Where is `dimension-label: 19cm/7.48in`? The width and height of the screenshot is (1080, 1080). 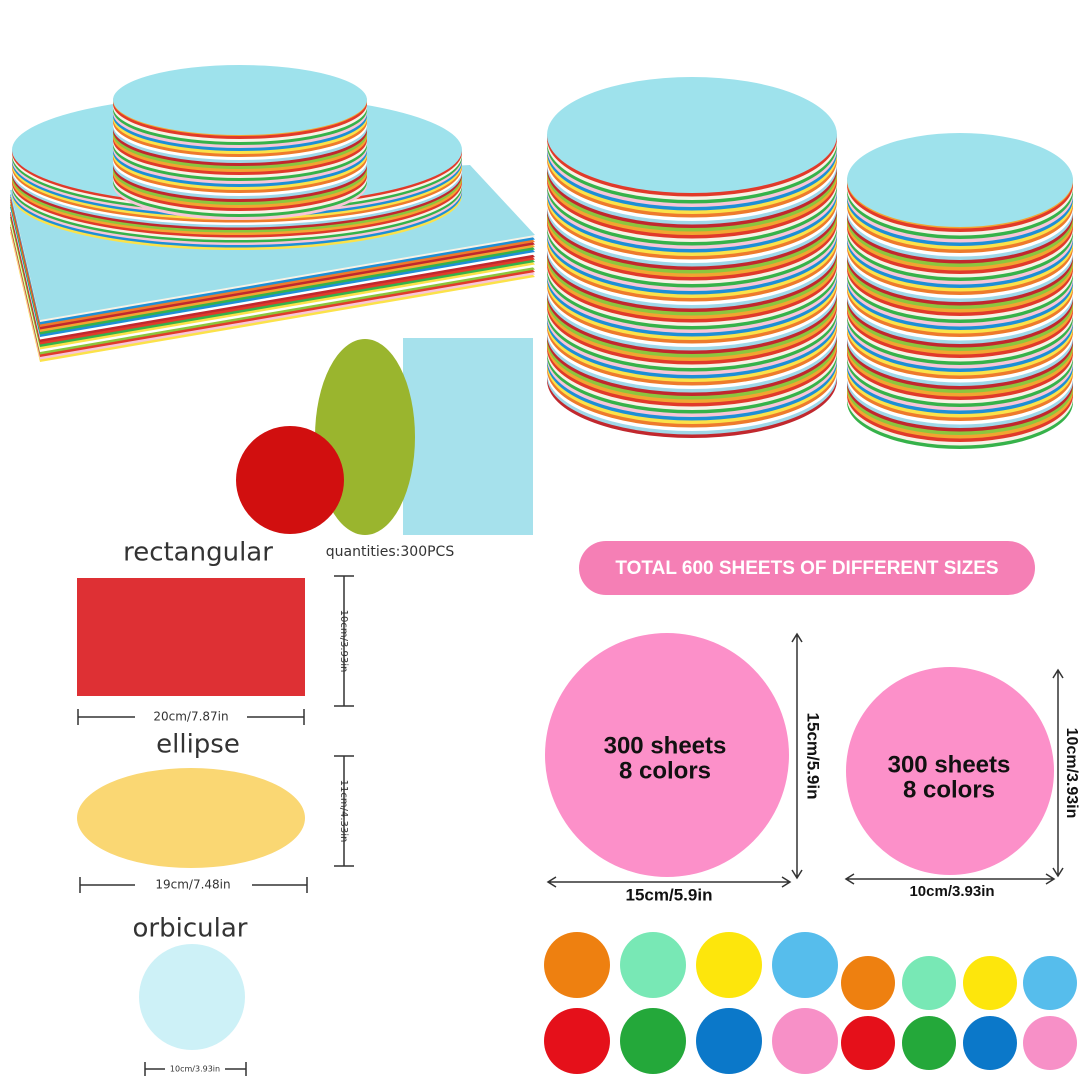 dimension-label: 19cm/7.48in is located at coordinates (192, 885).